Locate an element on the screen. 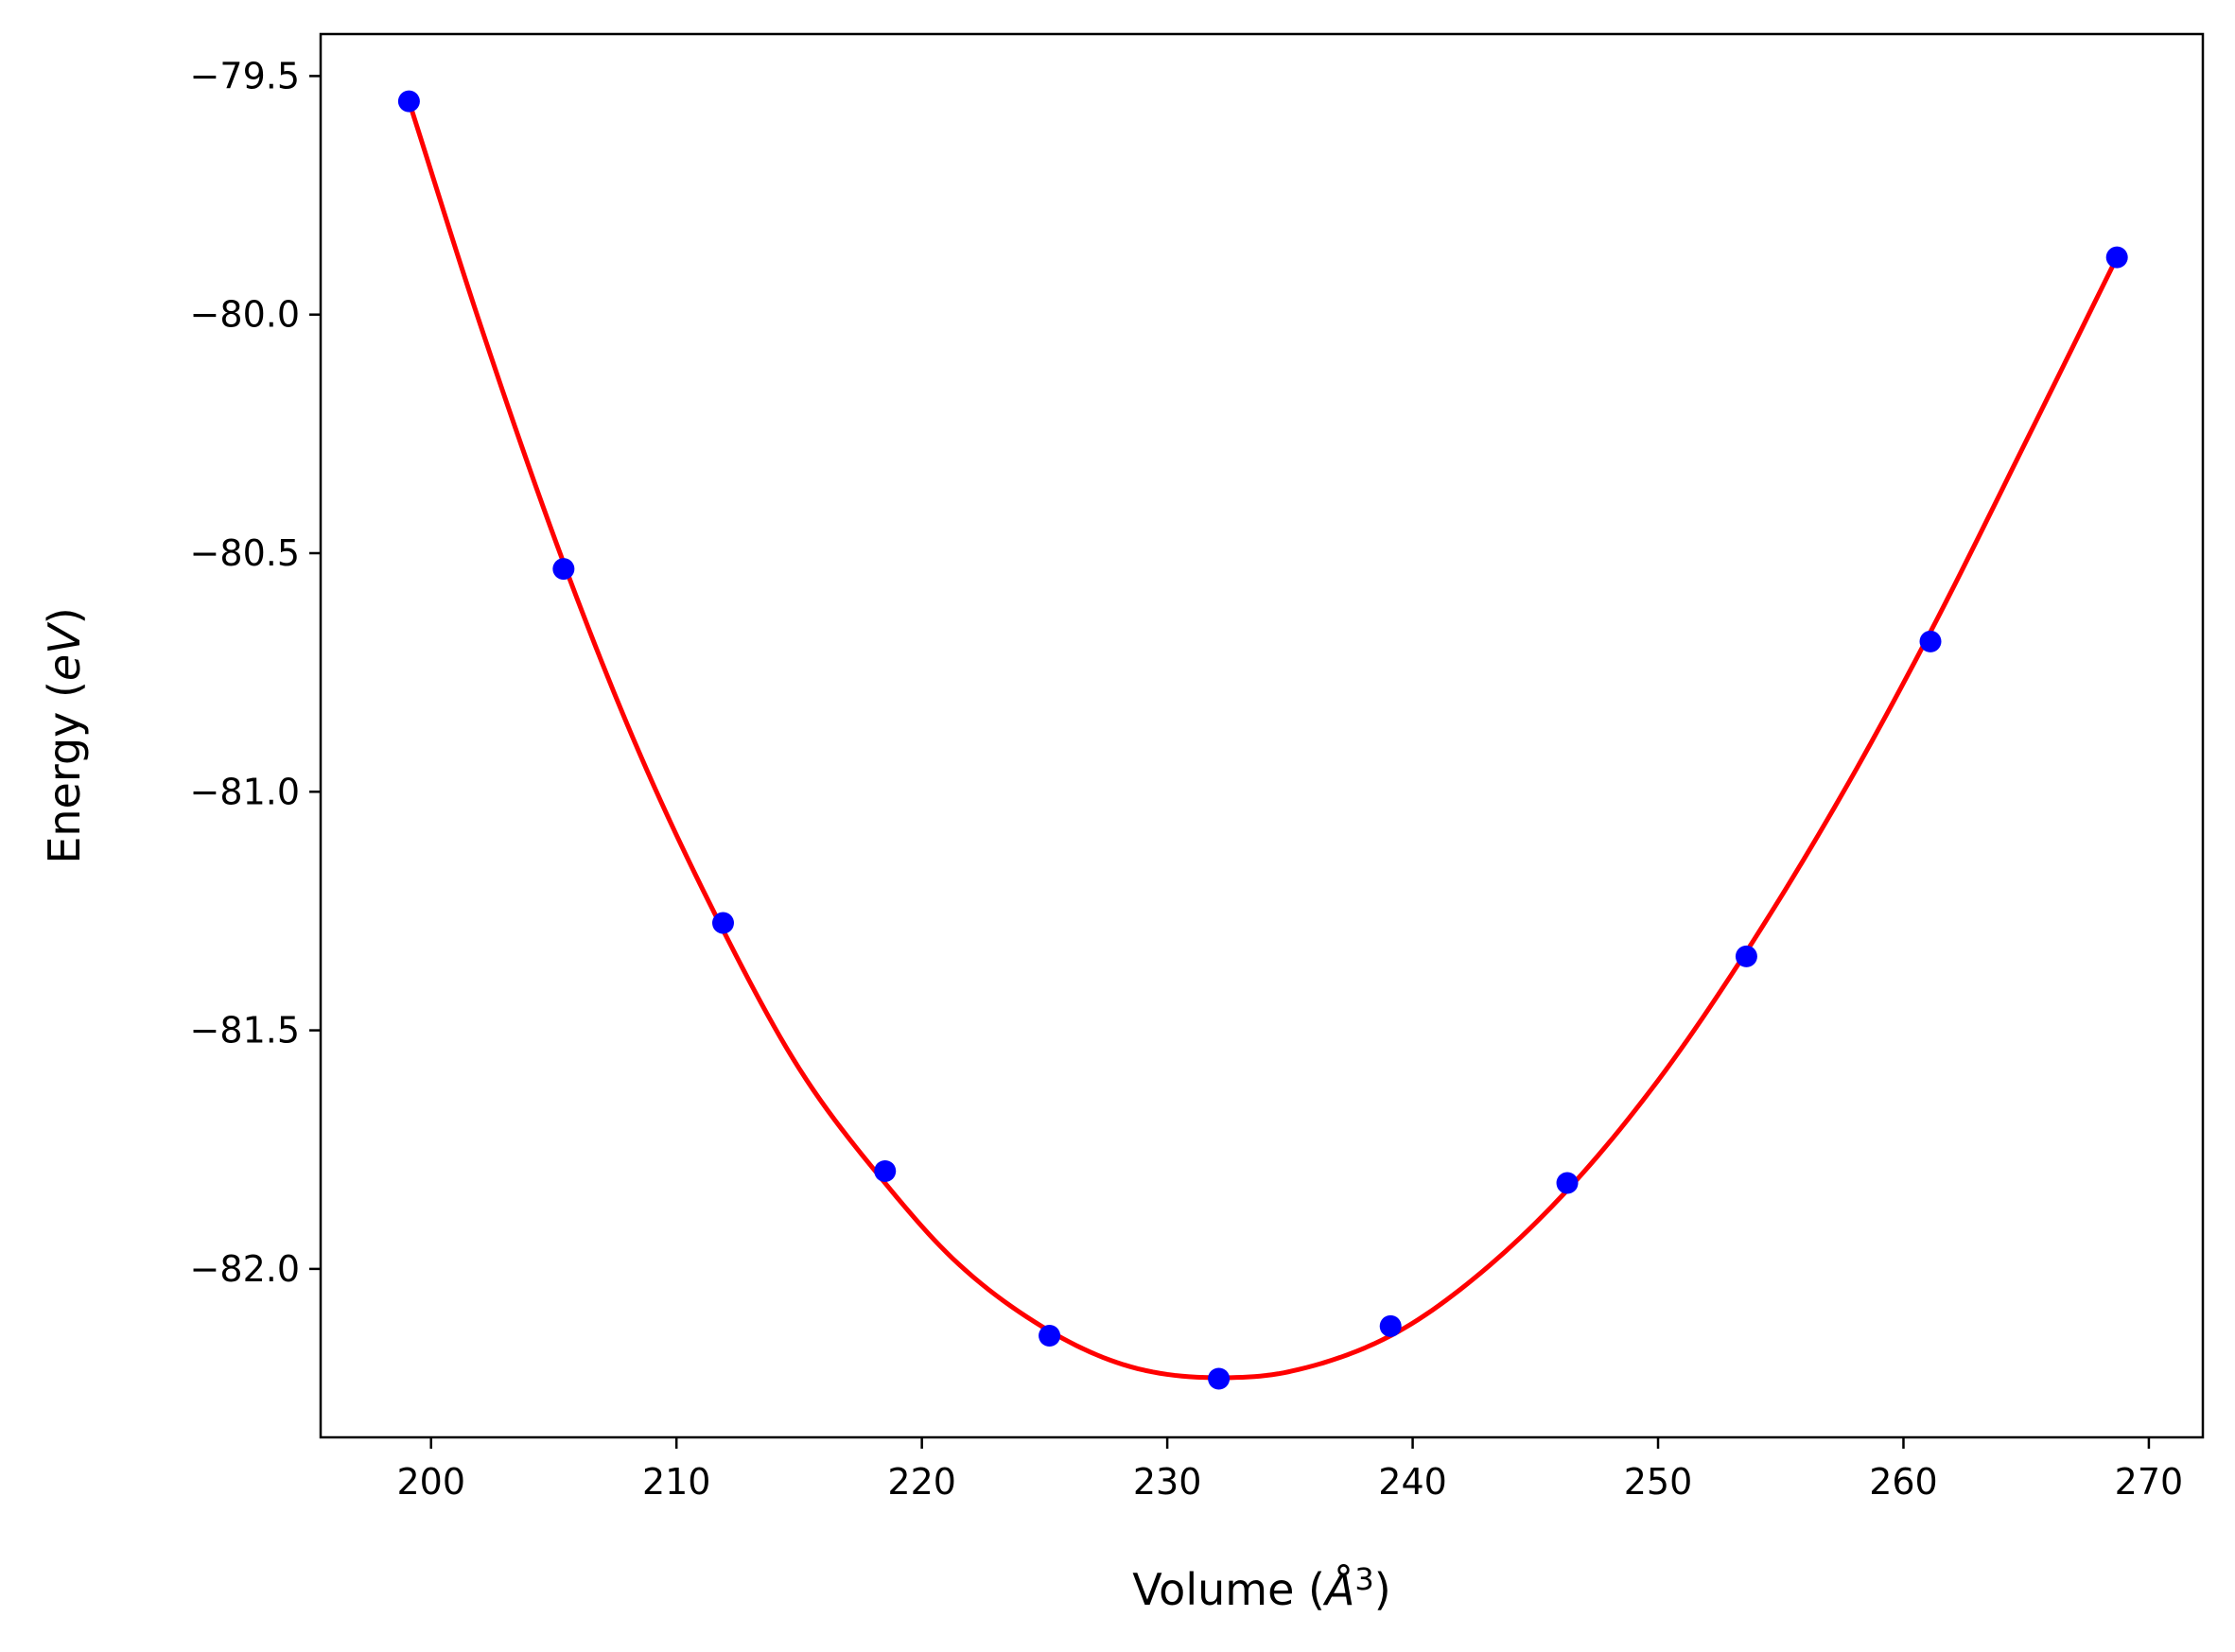 Image resolution: width=2235 pixels, height=1652 pixels. x-axis-title-unit: Å is located at coordinates (1338, 1589).